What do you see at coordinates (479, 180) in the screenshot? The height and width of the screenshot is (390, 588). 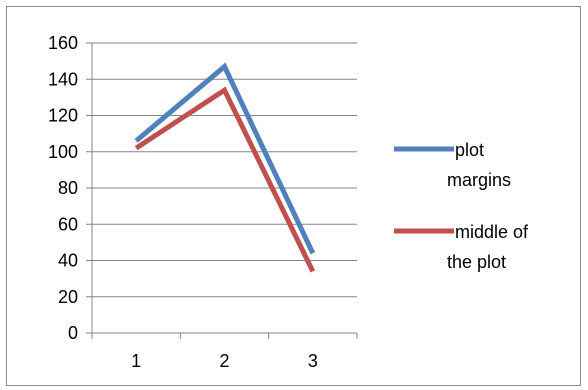 I see `legend-label: margins` at bounding box center [479, 180].